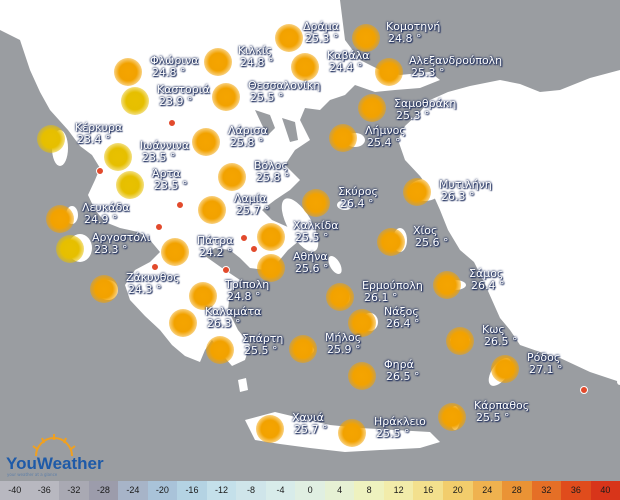 The width and height of the screenshot is (620, 500). What do you see at coordinates (257, 62) in the screenshot?
I see `city-temperature: 24.8 °` at bounding box center [257, 62].